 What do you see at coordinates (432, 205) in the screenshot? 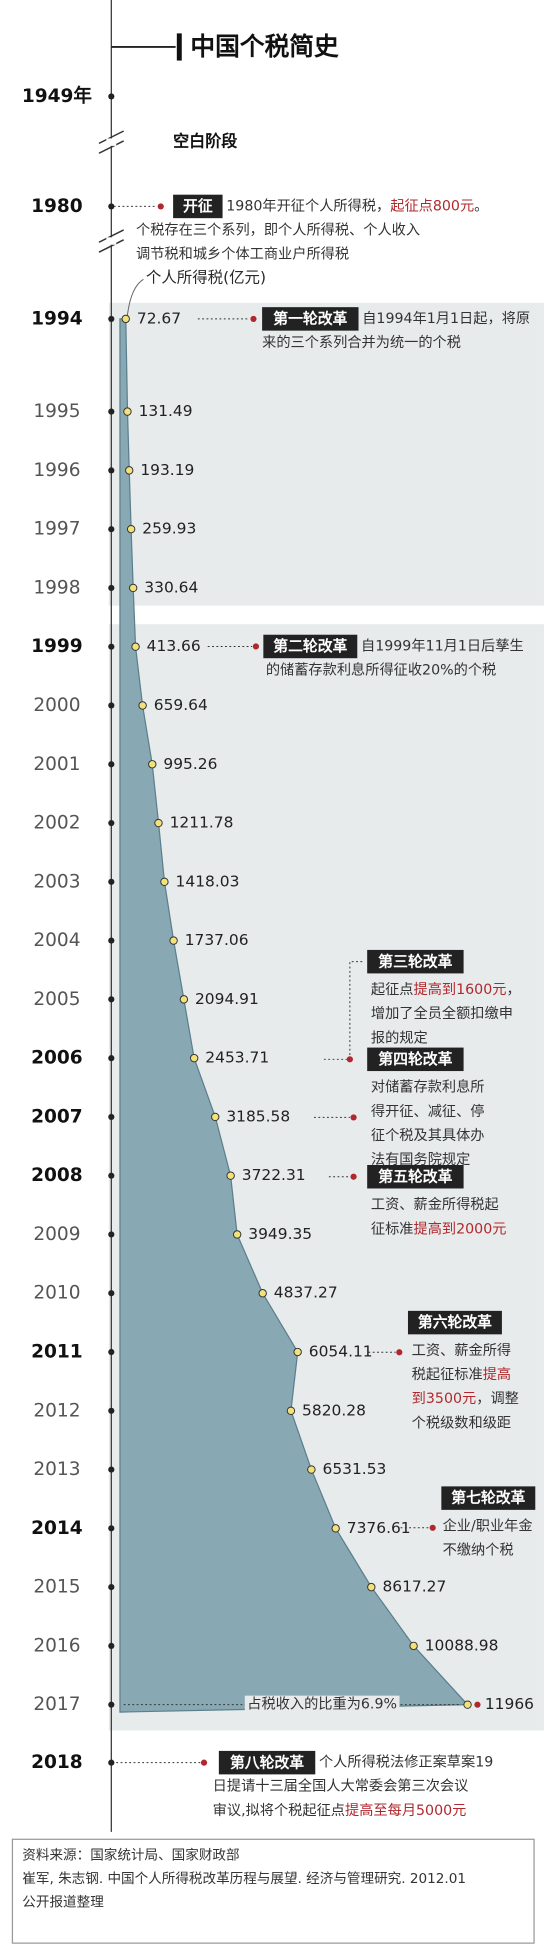
I see `annotation-text: 起征点800元` at bounding box center [432, 205].